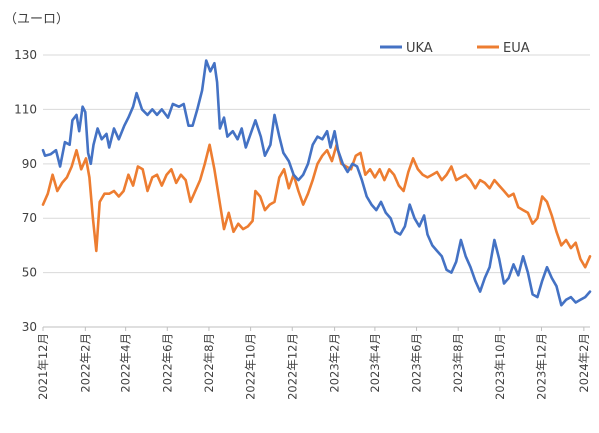 Image resolution: width=599 pixels, height=433 pixels. Describe the element at coordinates (126, 363) in the screenshot. I see `x-tick-label: 2022年4月` at that location.